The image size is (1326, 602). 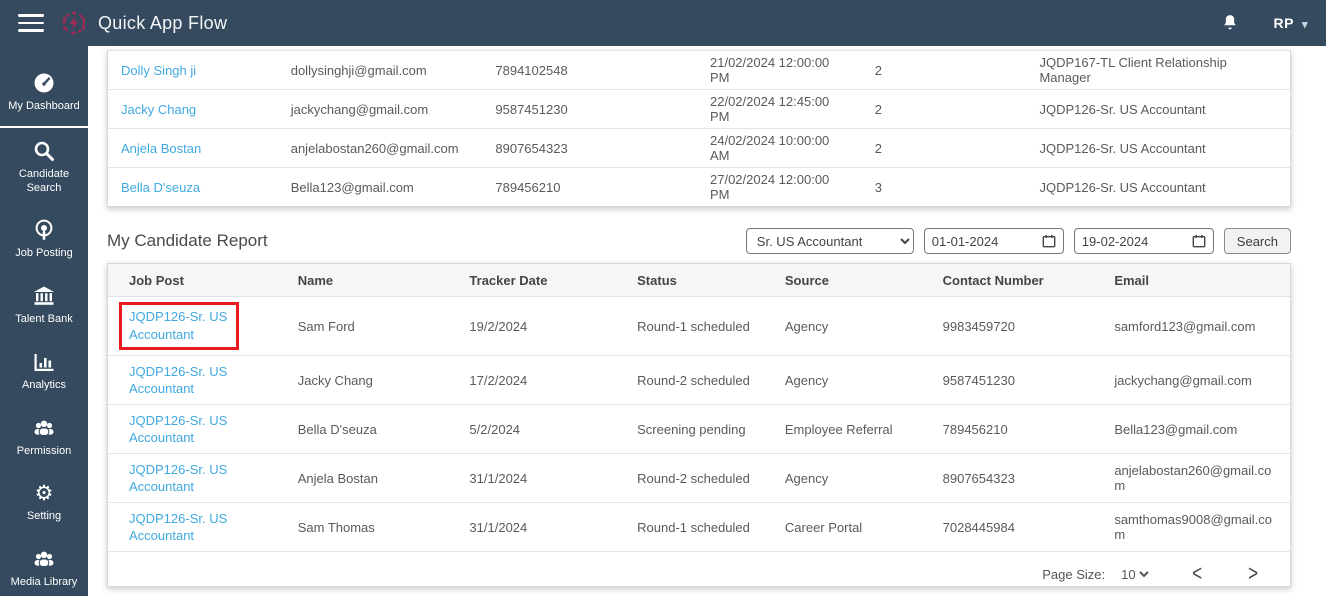 I want to click on prev-page-icon: <, so click(x=1197, y=573).